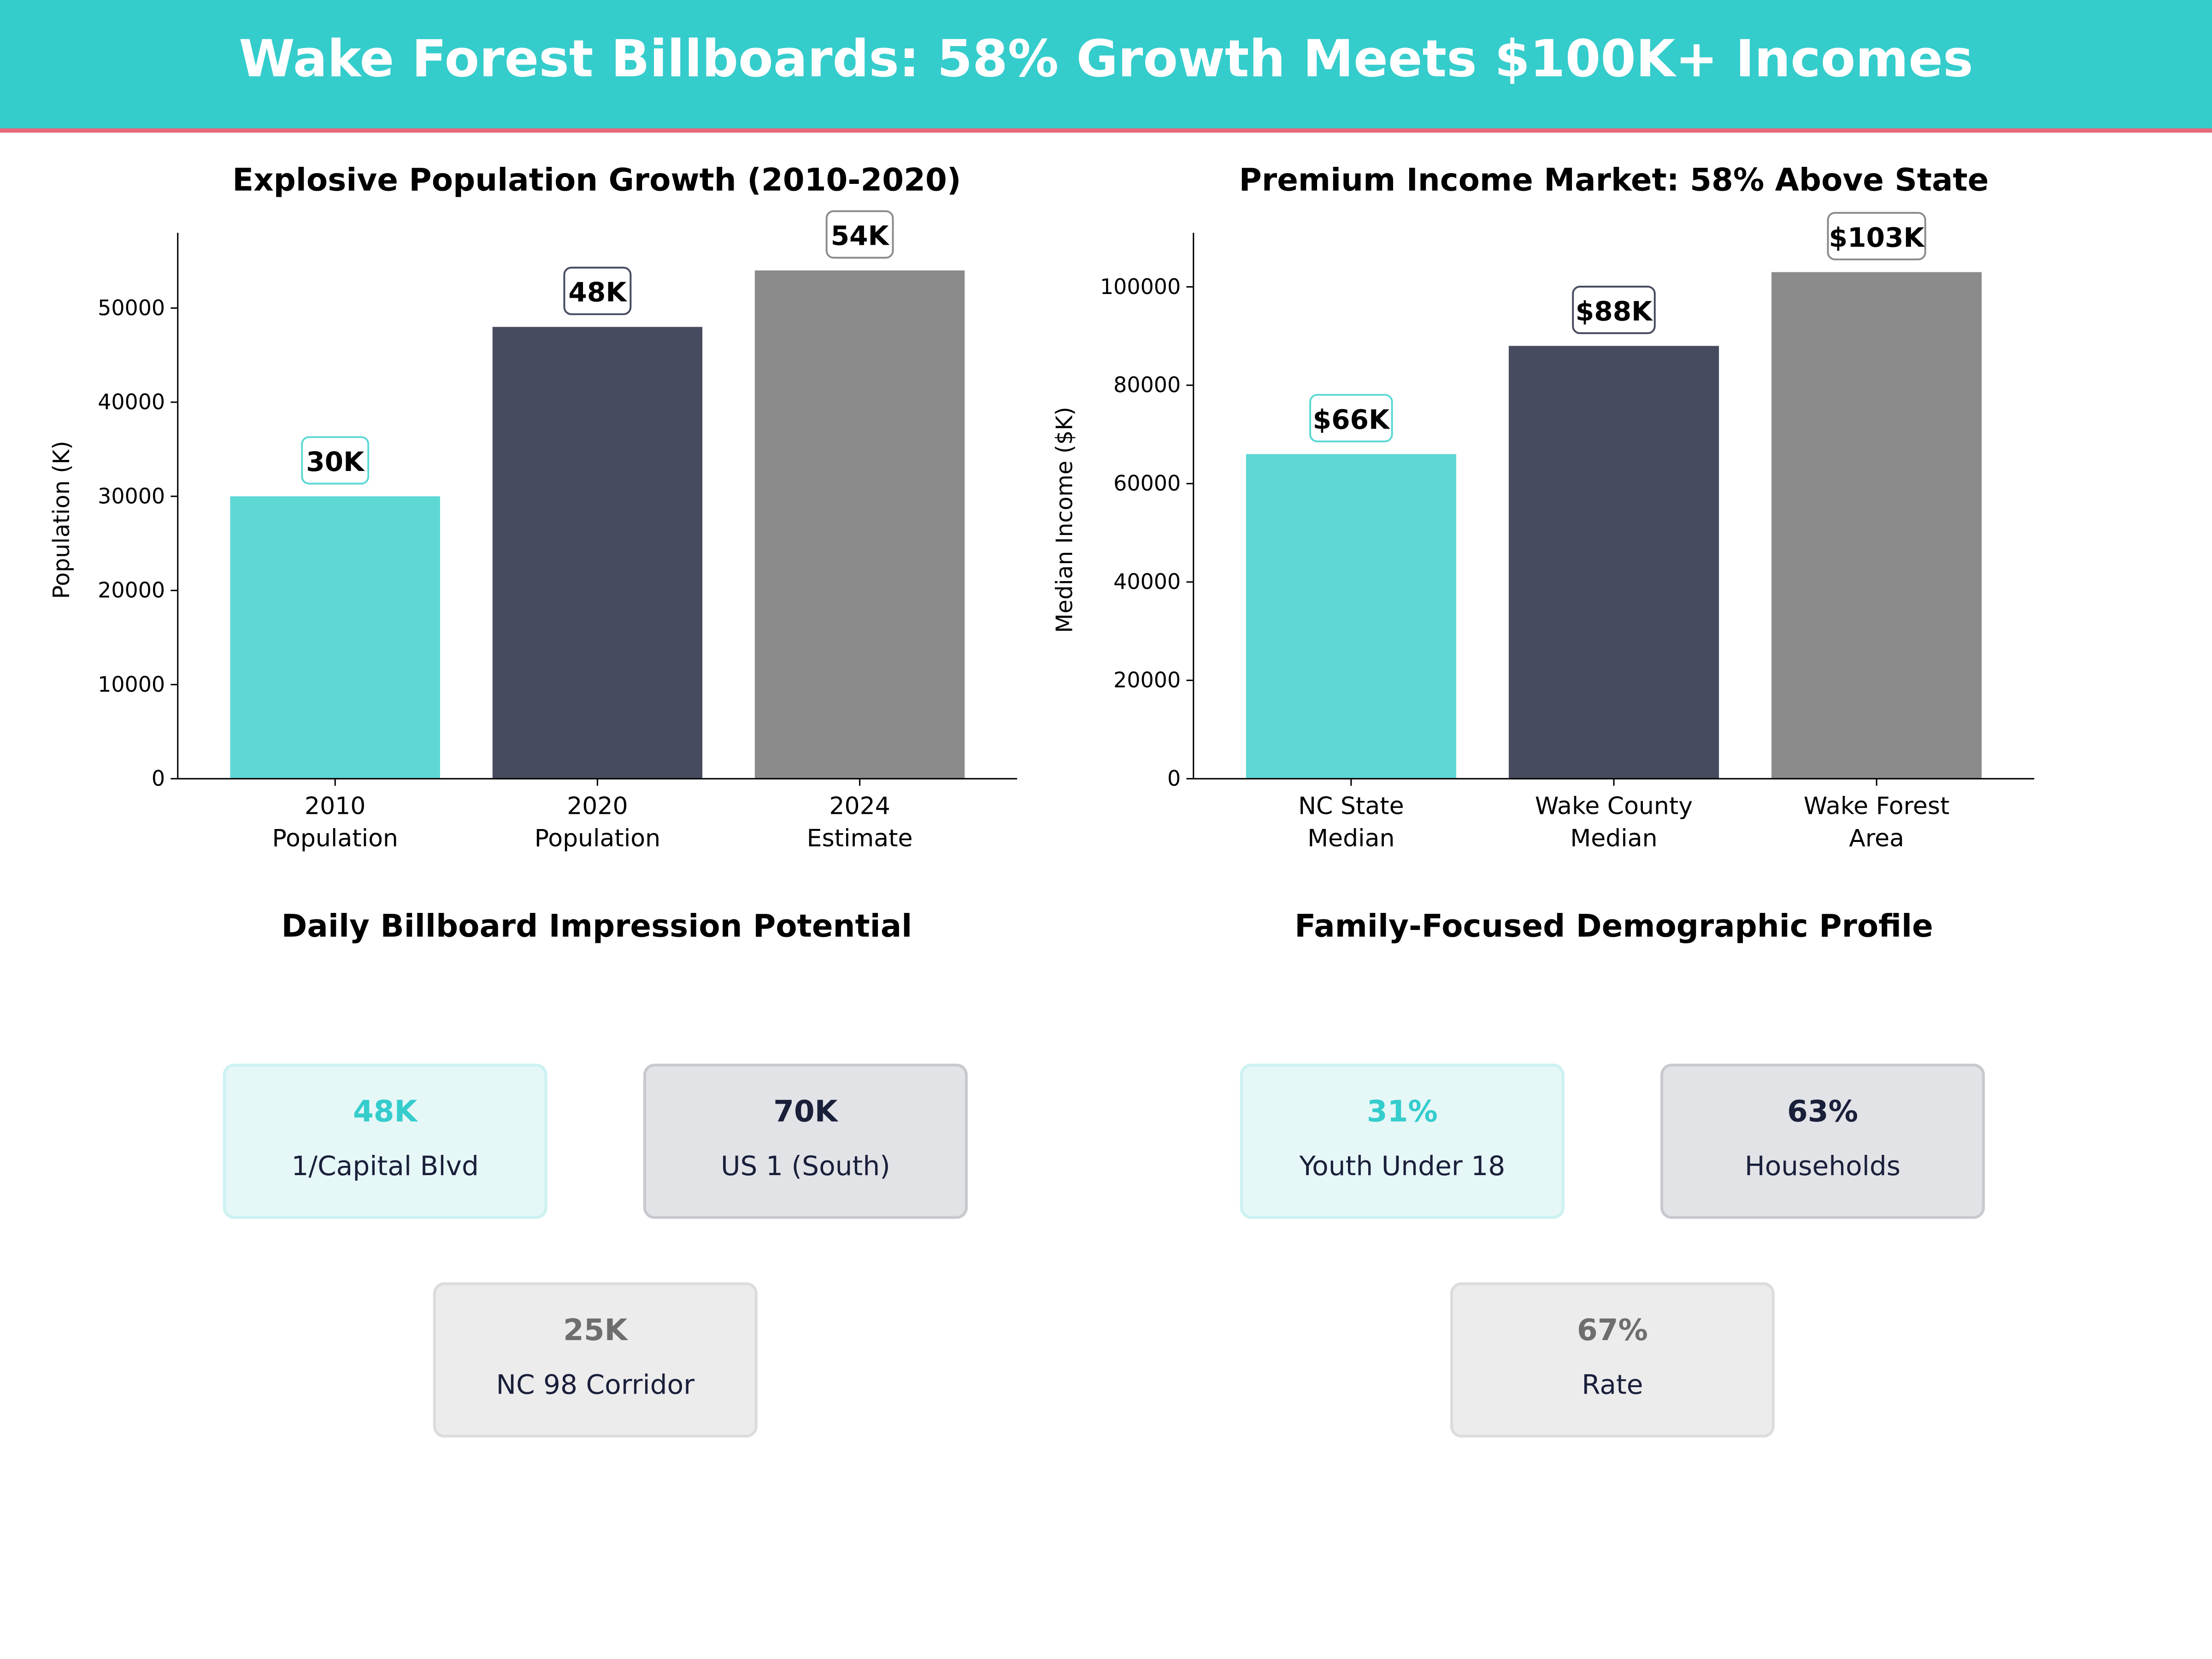 The image size is (2212, 1659). I want to click on card-value: 63%, so click(1822, 1111).